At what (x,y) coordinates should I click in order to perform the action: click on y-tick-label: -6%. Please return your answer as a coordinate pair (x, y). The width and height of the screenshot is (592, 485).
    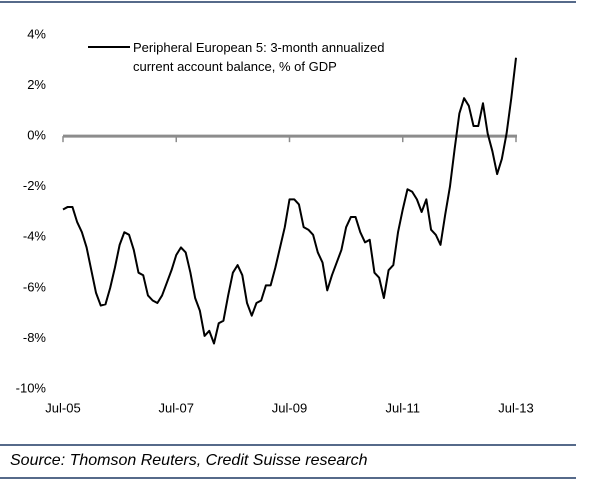
    Looking at the image, I should click on (35, 286).